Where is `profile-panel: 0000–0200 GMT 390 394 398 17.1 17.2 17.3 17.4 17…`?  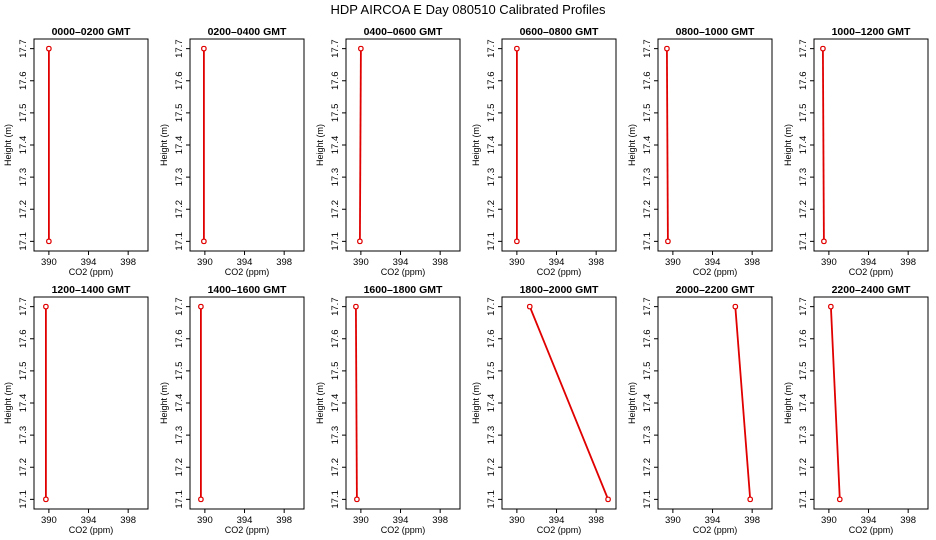
profile-panel: 0000–0200 GMT 390 394 398 17.1 17.2 17.3 17.4 17… is located at coordinates (76, 151).